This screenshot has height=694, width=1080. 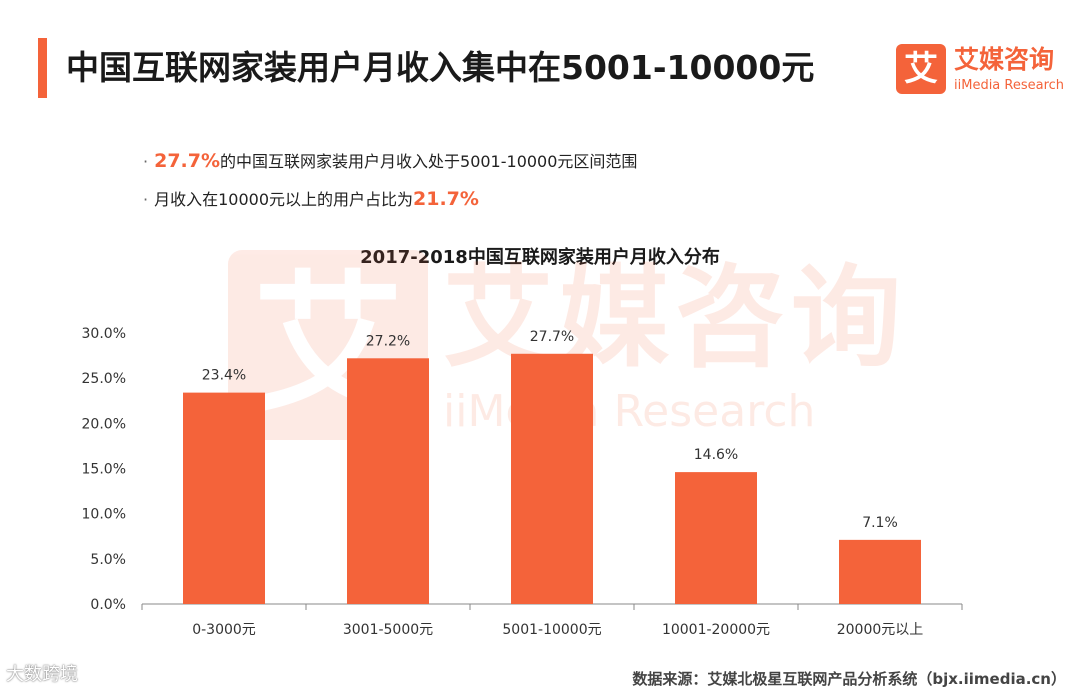 I want to click on y-tick-label: 30.0%, so click(x=104, y=334).